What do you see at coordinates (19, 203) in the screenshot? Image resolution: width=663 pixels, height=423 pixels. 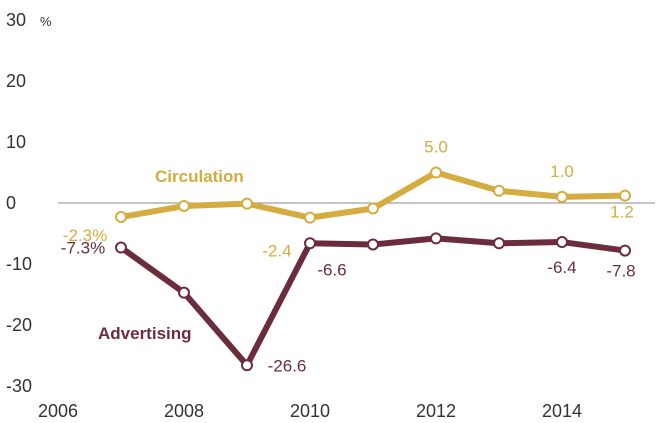 I see `y-axis-ticks: 30 20 10 0 -10 -20 -30` at bounding box center [19, 203].